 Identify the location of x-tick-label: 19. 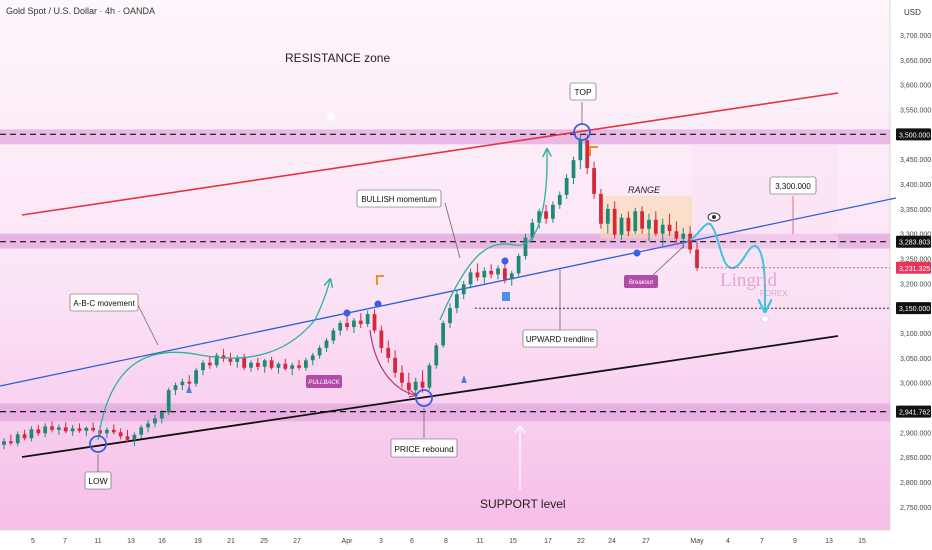
(198, 541).